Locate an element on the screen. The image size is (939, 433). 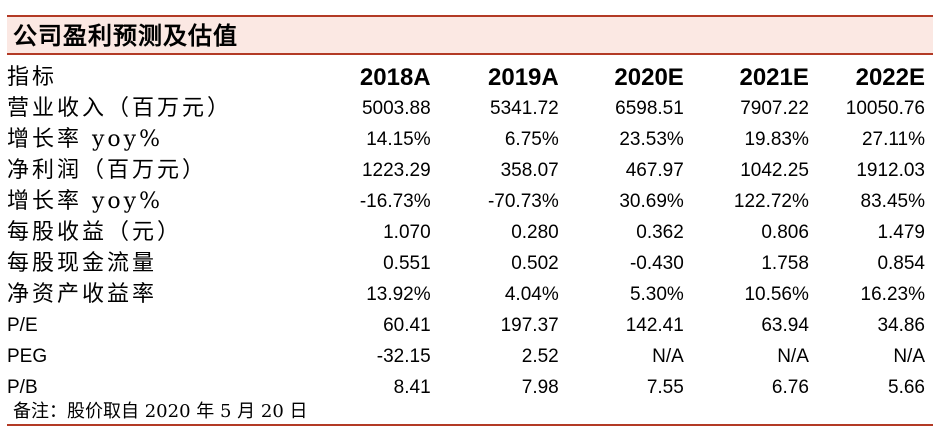
table-row: 每股现金流量 0.551 0.502 -0.430 1.758 0.854 is located at coordinates (470, 263).